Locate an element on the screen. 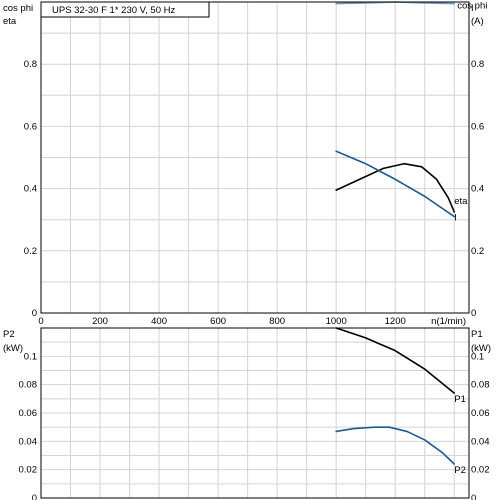 Image resolution: width=500 pixels, height=500 pixels. y-left-tick-label: 0.06 is located at coordinates (28, 413).